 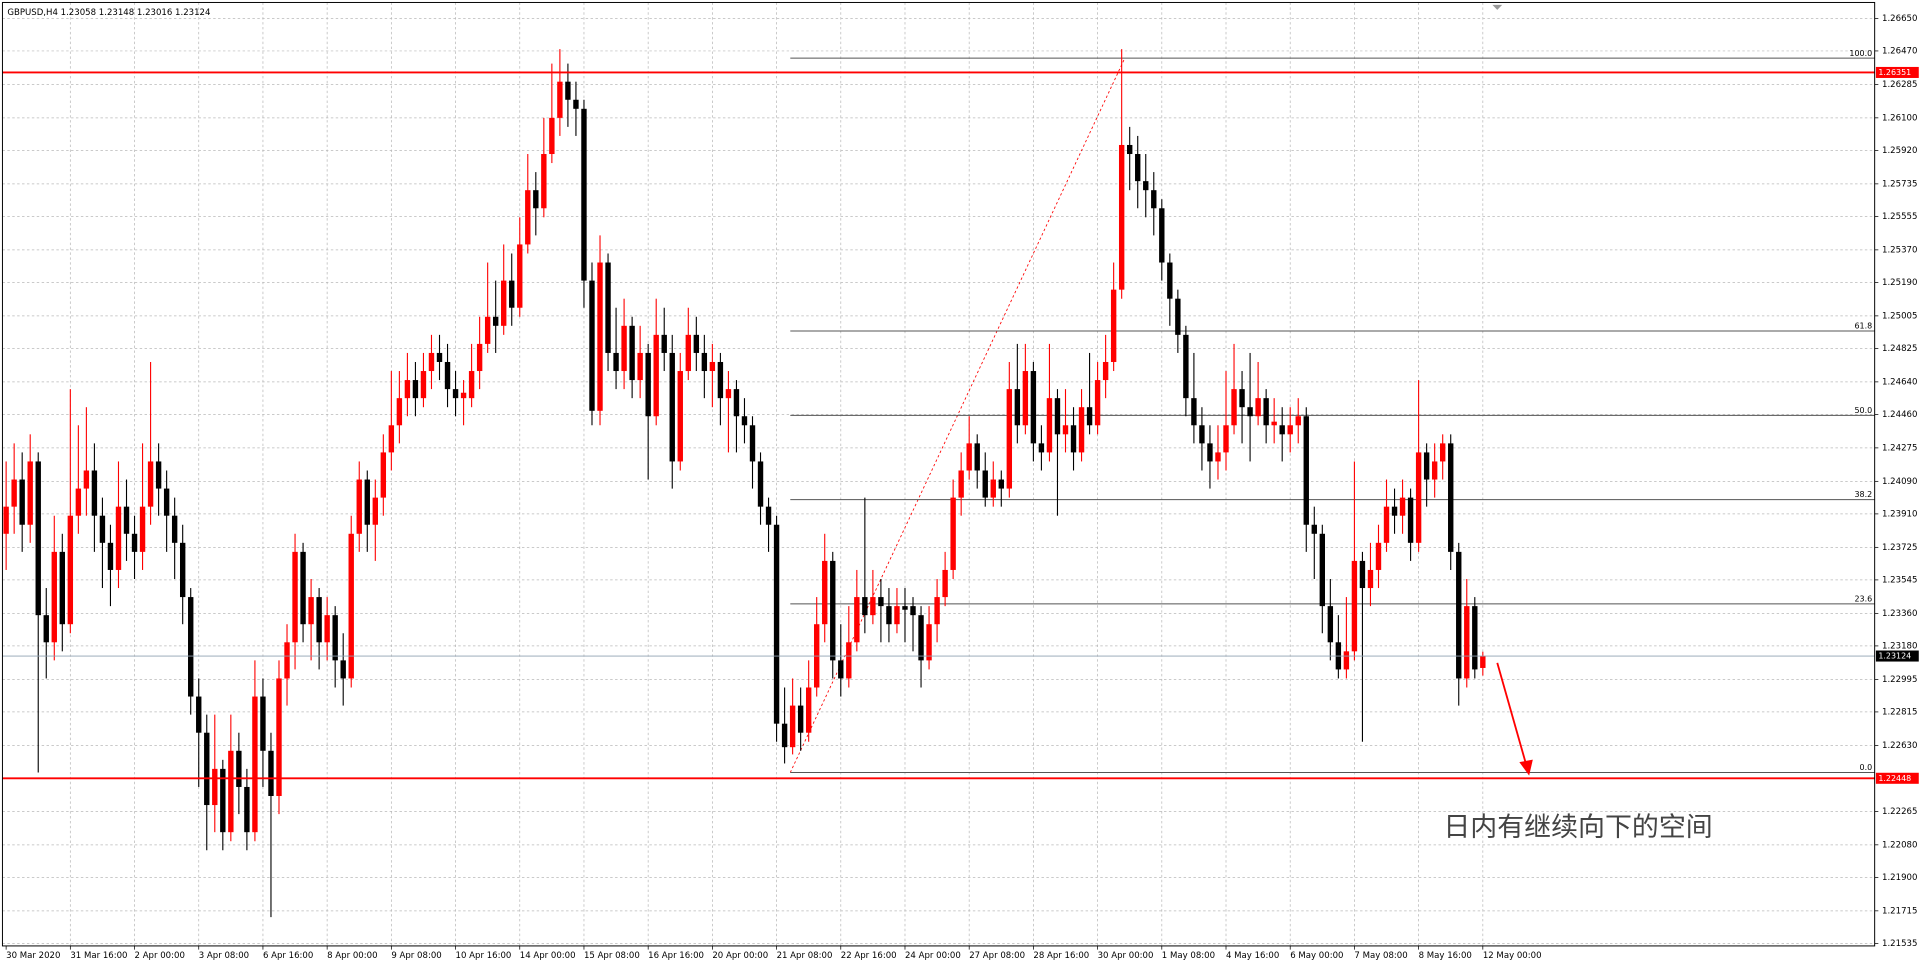 I want to click on y-tick-label: 1.26285, so click(x=1899, y=85).